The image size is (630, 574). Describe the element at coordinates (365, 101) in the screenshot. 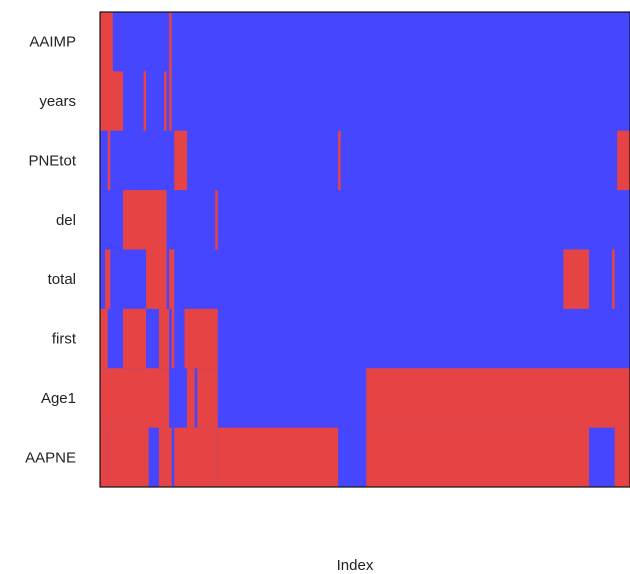

I see `heatmap-row-years` at that location.